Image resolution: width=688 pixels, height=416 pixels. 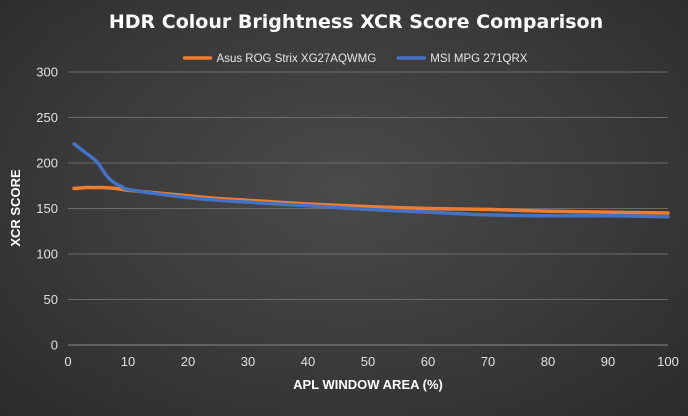 What do you see at coordinates (368, 384) in the screenshot?
I see `x-axis-label: APL WINDOW AREA (%)` at bounding box center [368, 384].